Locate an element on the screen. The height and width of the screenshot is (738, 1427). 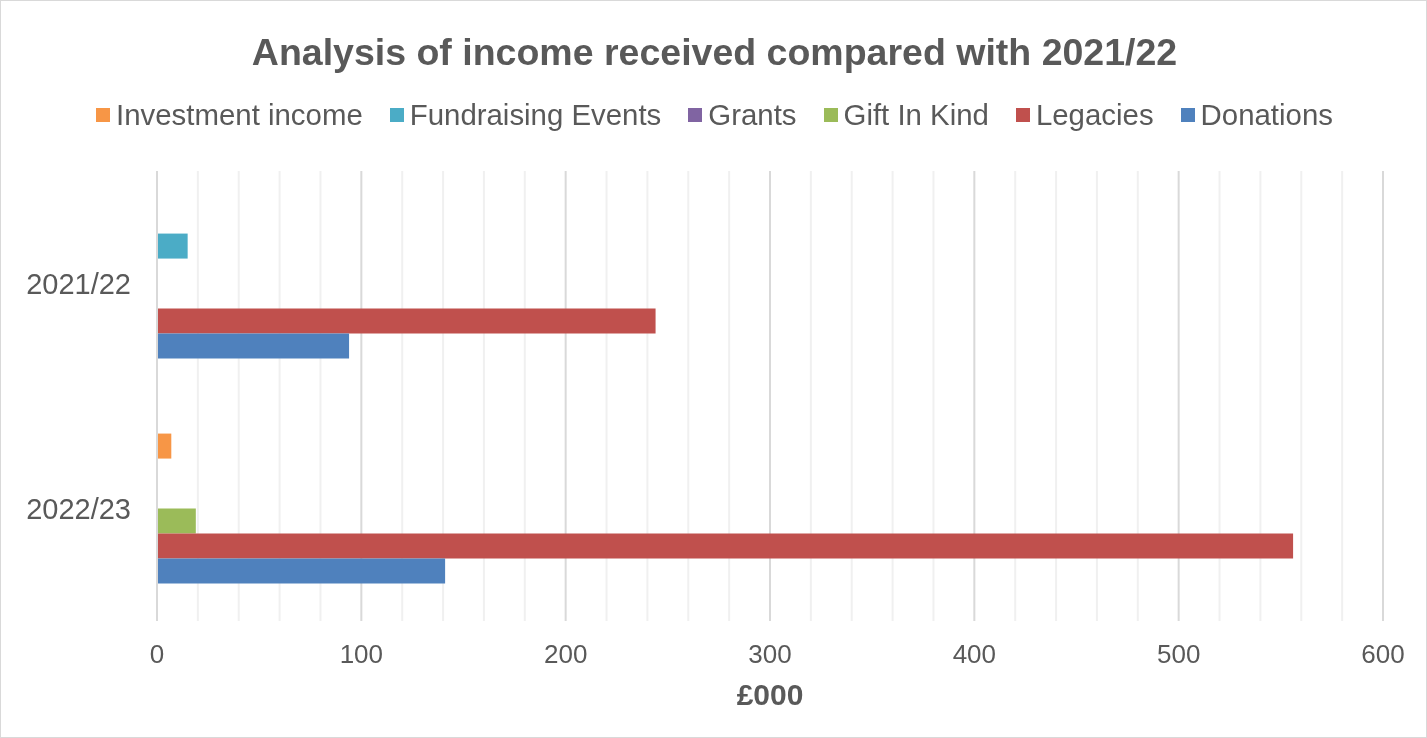
x-axis-title: £000 is located at coordinates (770, 694).